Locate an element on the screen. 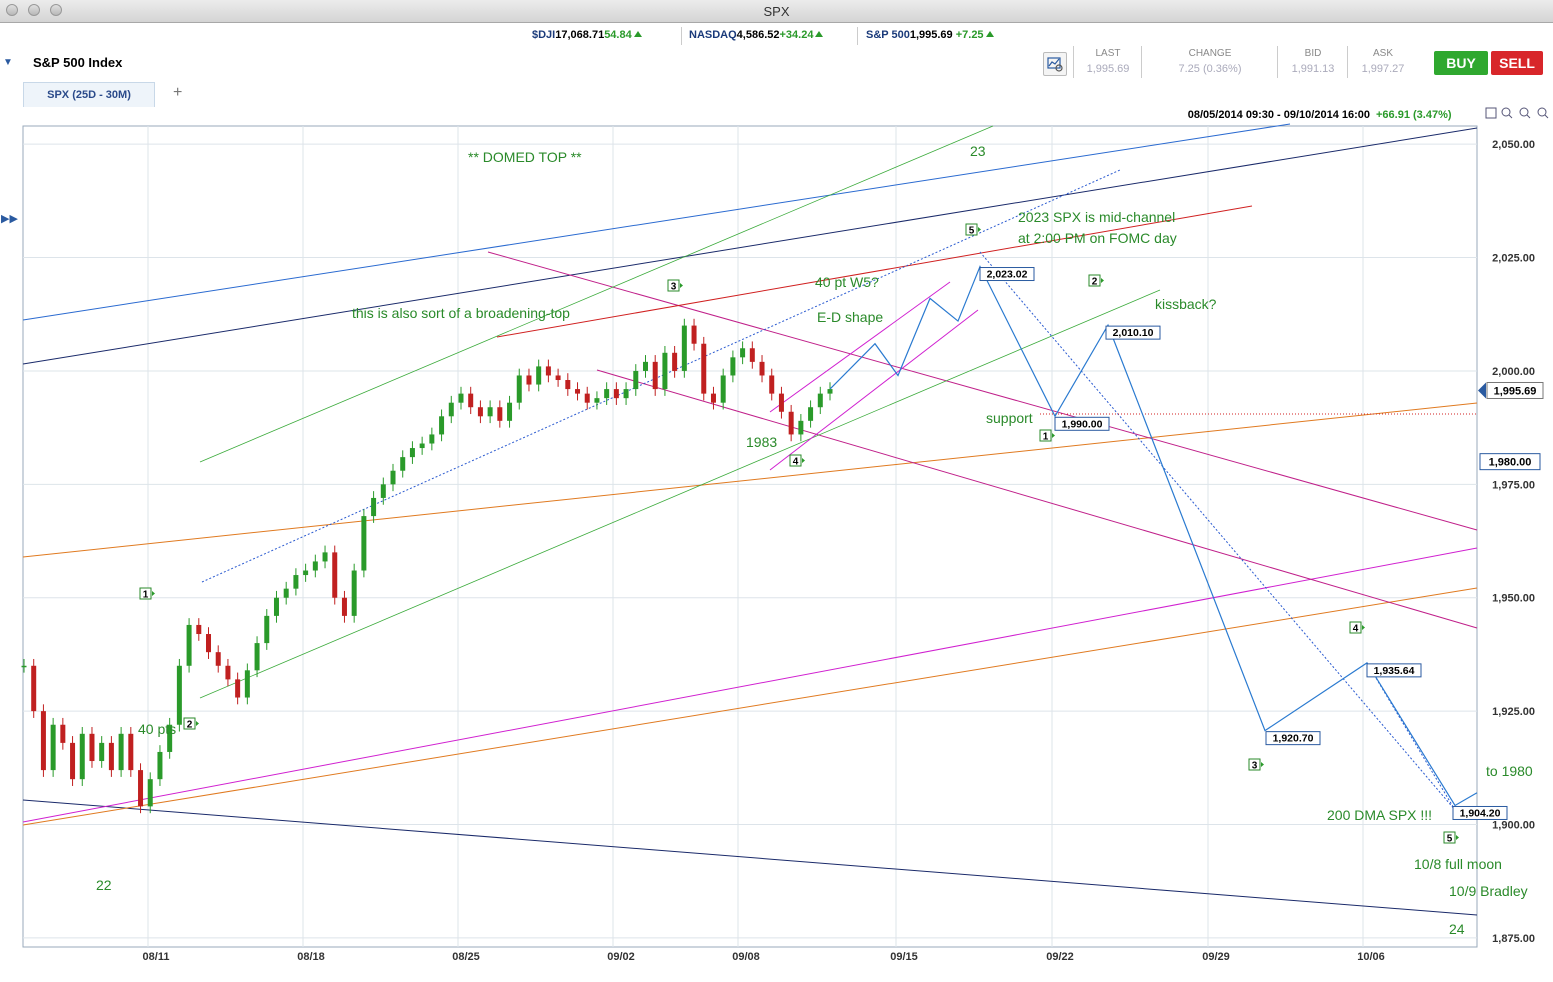  price-label-text: 2,010.10 is located at coordinates (1133, 333).